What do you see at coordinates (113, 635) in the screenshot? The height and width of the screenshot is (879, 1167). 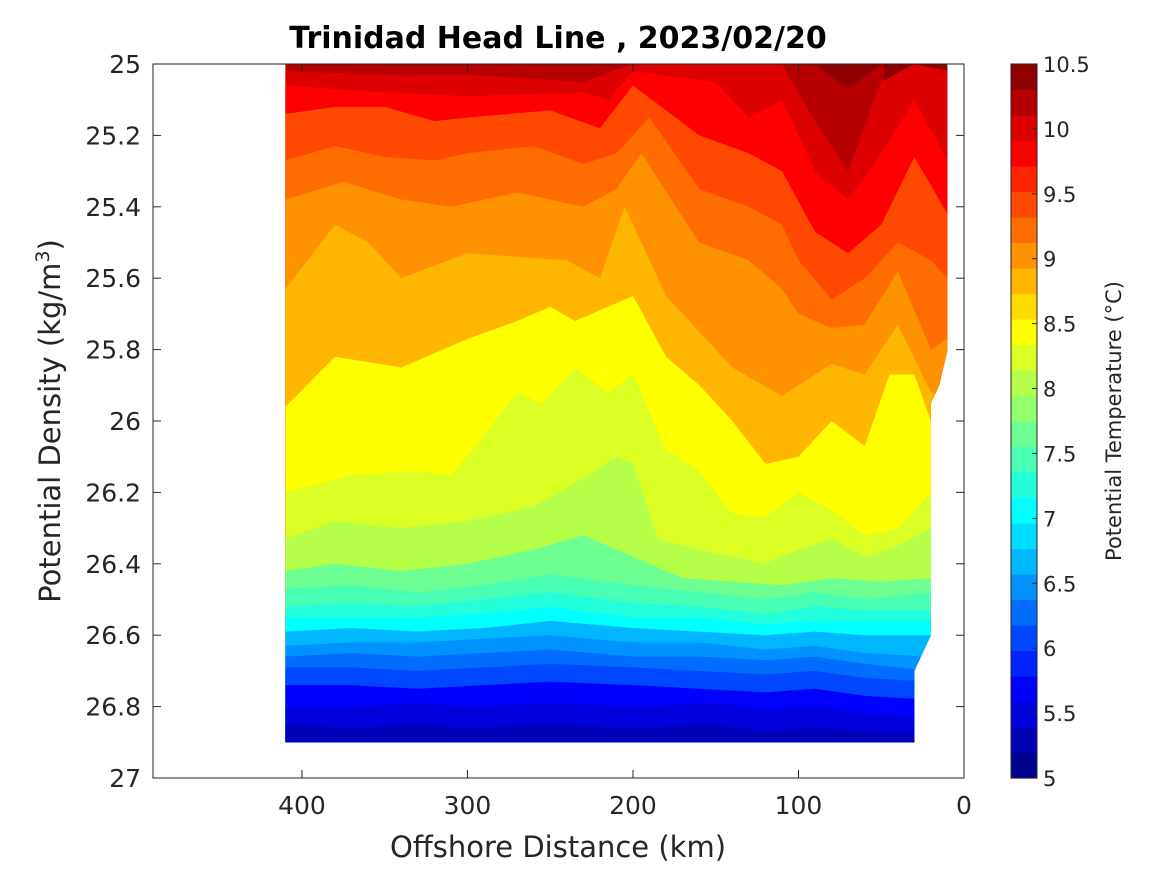 I see `y-tick-label: 26.6` at bounding box center [113, 635].